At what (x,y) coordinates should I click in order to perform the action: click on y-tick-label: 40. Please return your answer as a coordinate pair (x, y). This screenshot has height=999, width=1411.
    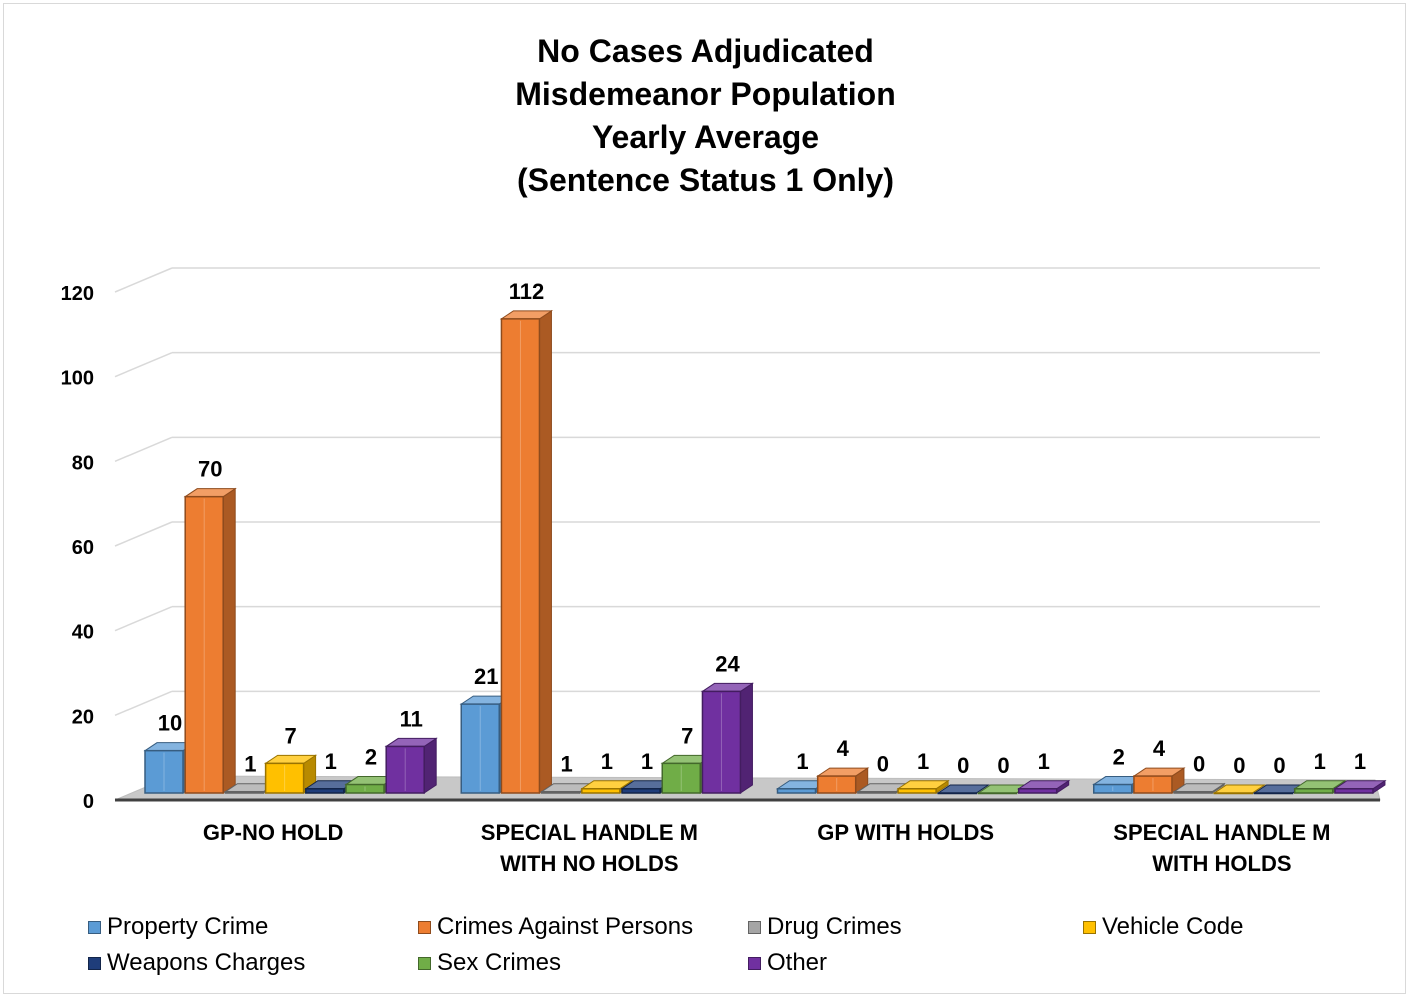
    Looking at the image, I should click on (83, 633).